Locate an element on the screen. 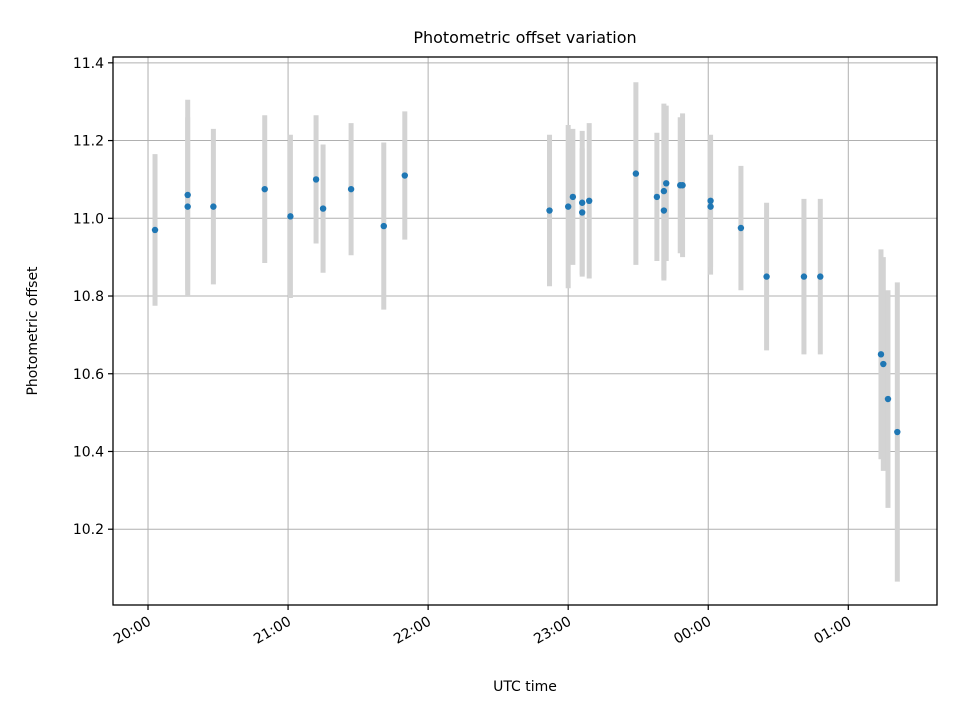 This screenshot has height=724, width=960. y-tick-label: 10.8 is located at coordinates (88, 297).